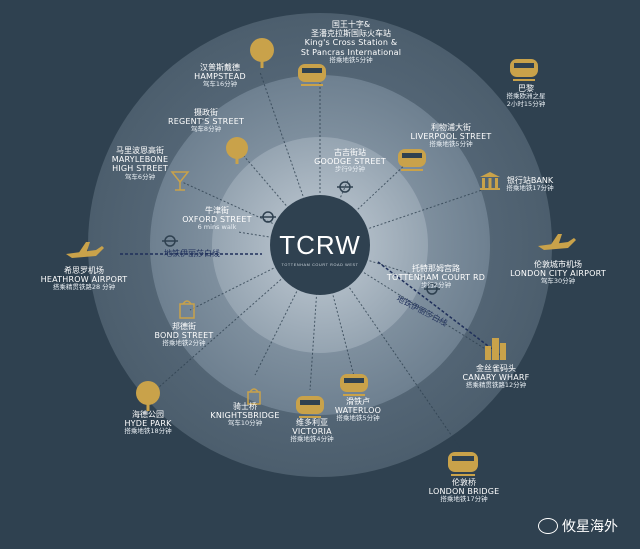 The image size is (640, 549). Describe the element at coordinates (526, 96) in the screenshot. I see `label-paris: 巴黎 搭乘欧洲之星 2小时15分钟` at that location.